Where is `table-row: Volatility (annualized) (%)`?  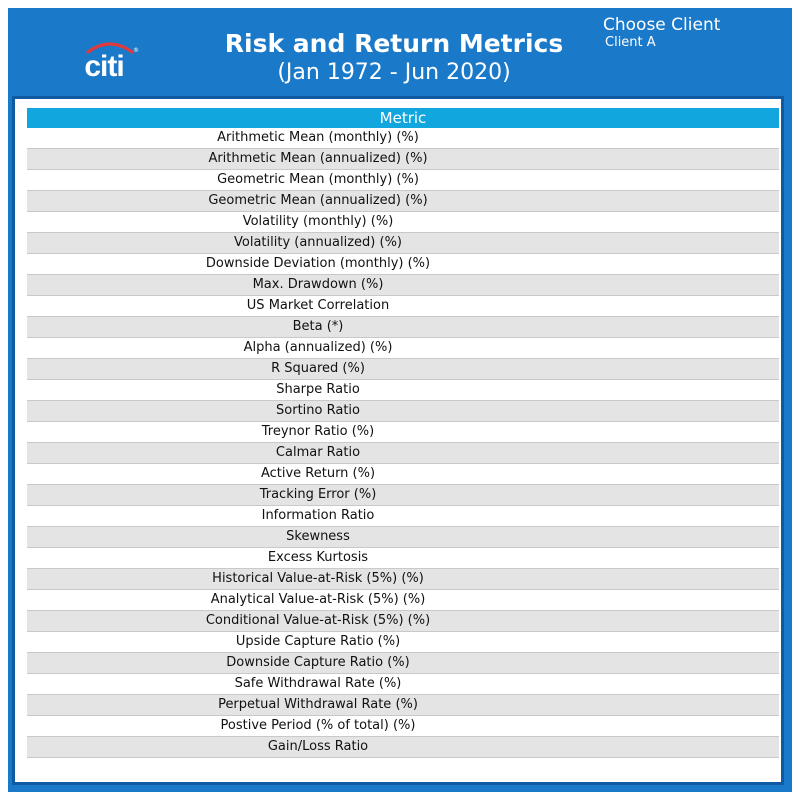
table-row: Volatility (annualized) (%) is located at coordinates (403, 243).